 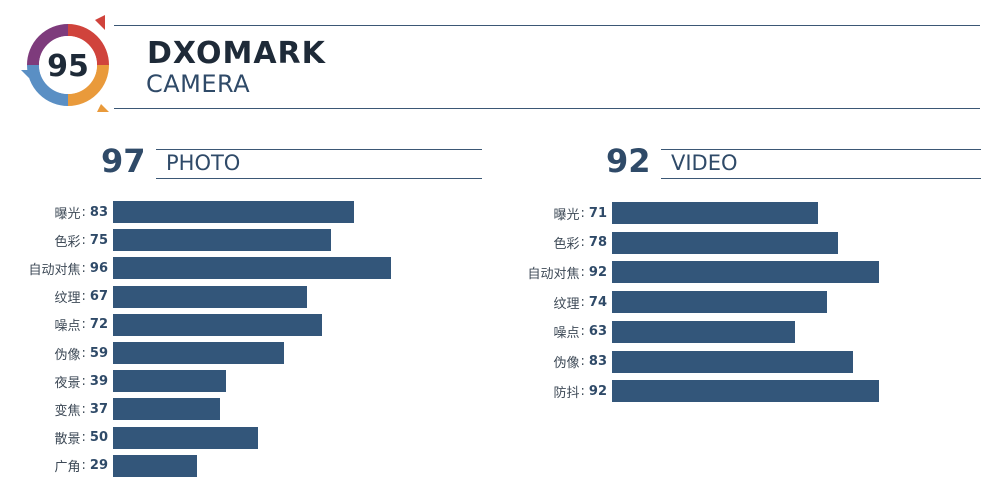 I want to click on photo-value-label: 50, so click(x=98, y=438).